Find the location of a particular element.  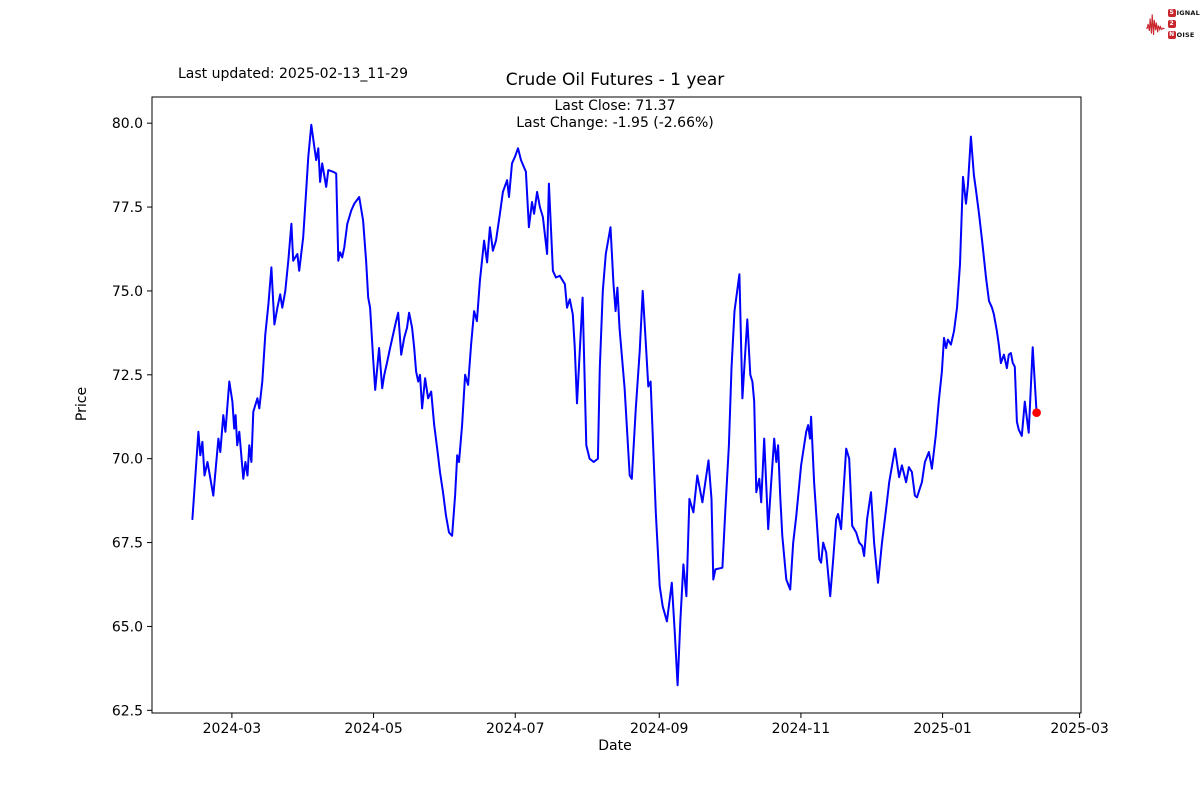

logo-badge-2: 2 is located at coordinates (1171, 24).